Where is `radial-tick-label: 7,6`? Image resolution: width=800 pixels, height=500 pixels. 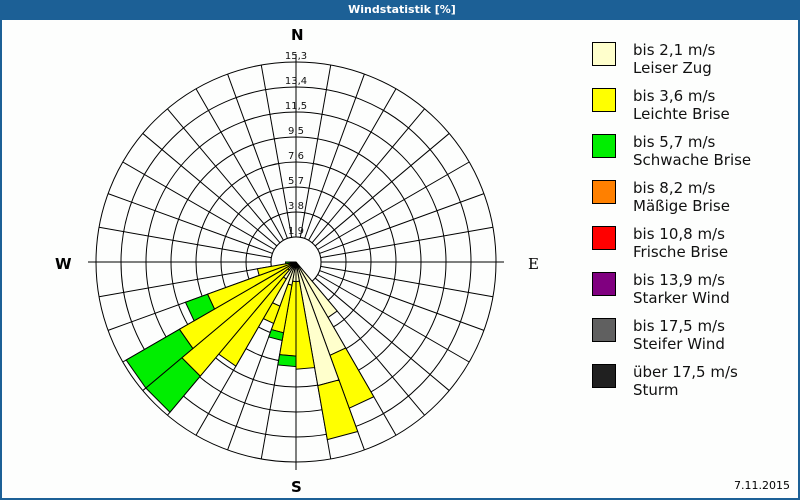
radial-tick-label: 7,6 is located at coordinates (296, 156).